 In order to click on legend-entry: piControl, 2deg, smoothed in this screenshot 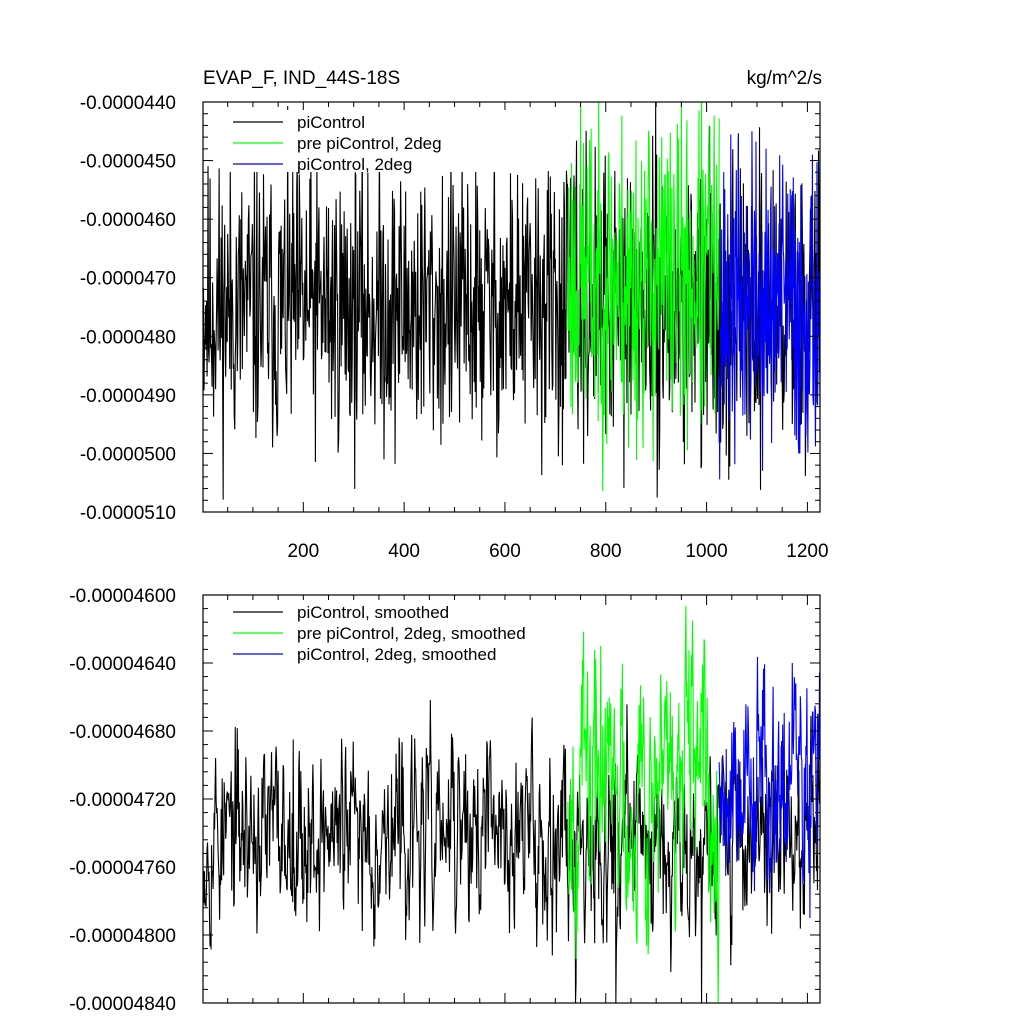, I will do `click(396, 654)`.